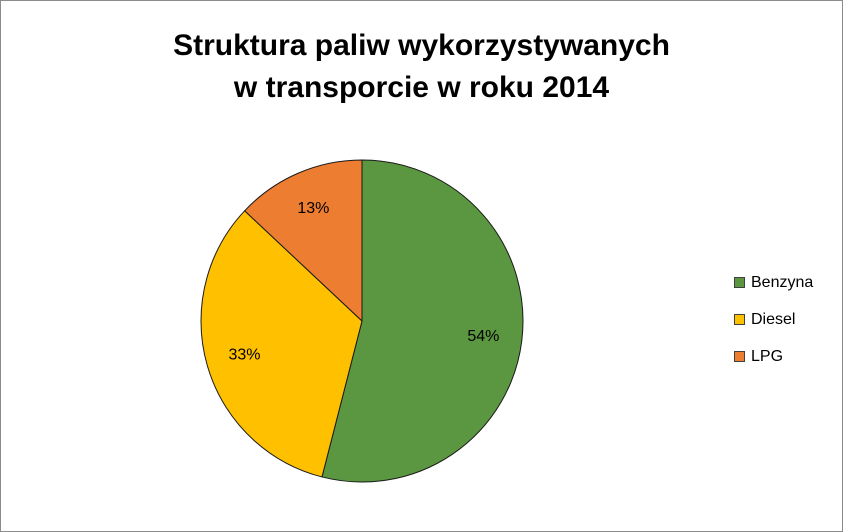  Describe the element at coordinates (363, 281) in the screenshot. I see `pie-data-labels: 54% 33% 13%` at that location.